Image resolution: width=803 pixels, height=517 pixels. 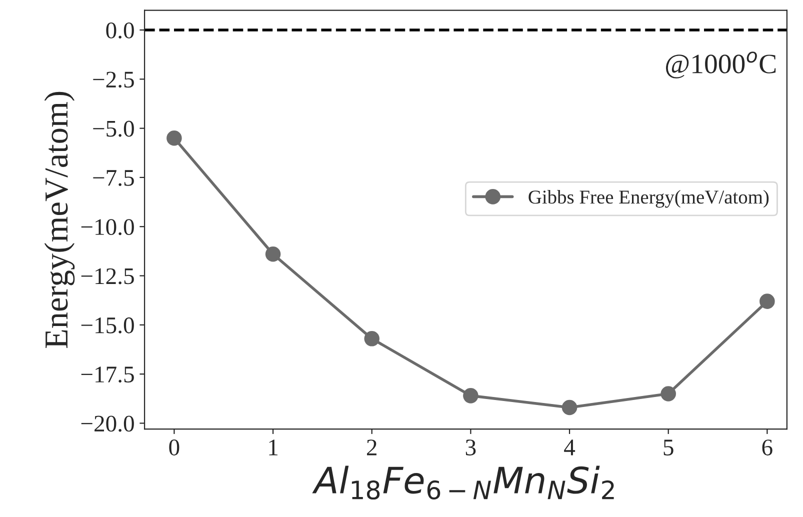 What do you see at coordinates (120, 30) in the screenshot?
I see `y-tick-label: 0.0` at bounding box center [120, 30].